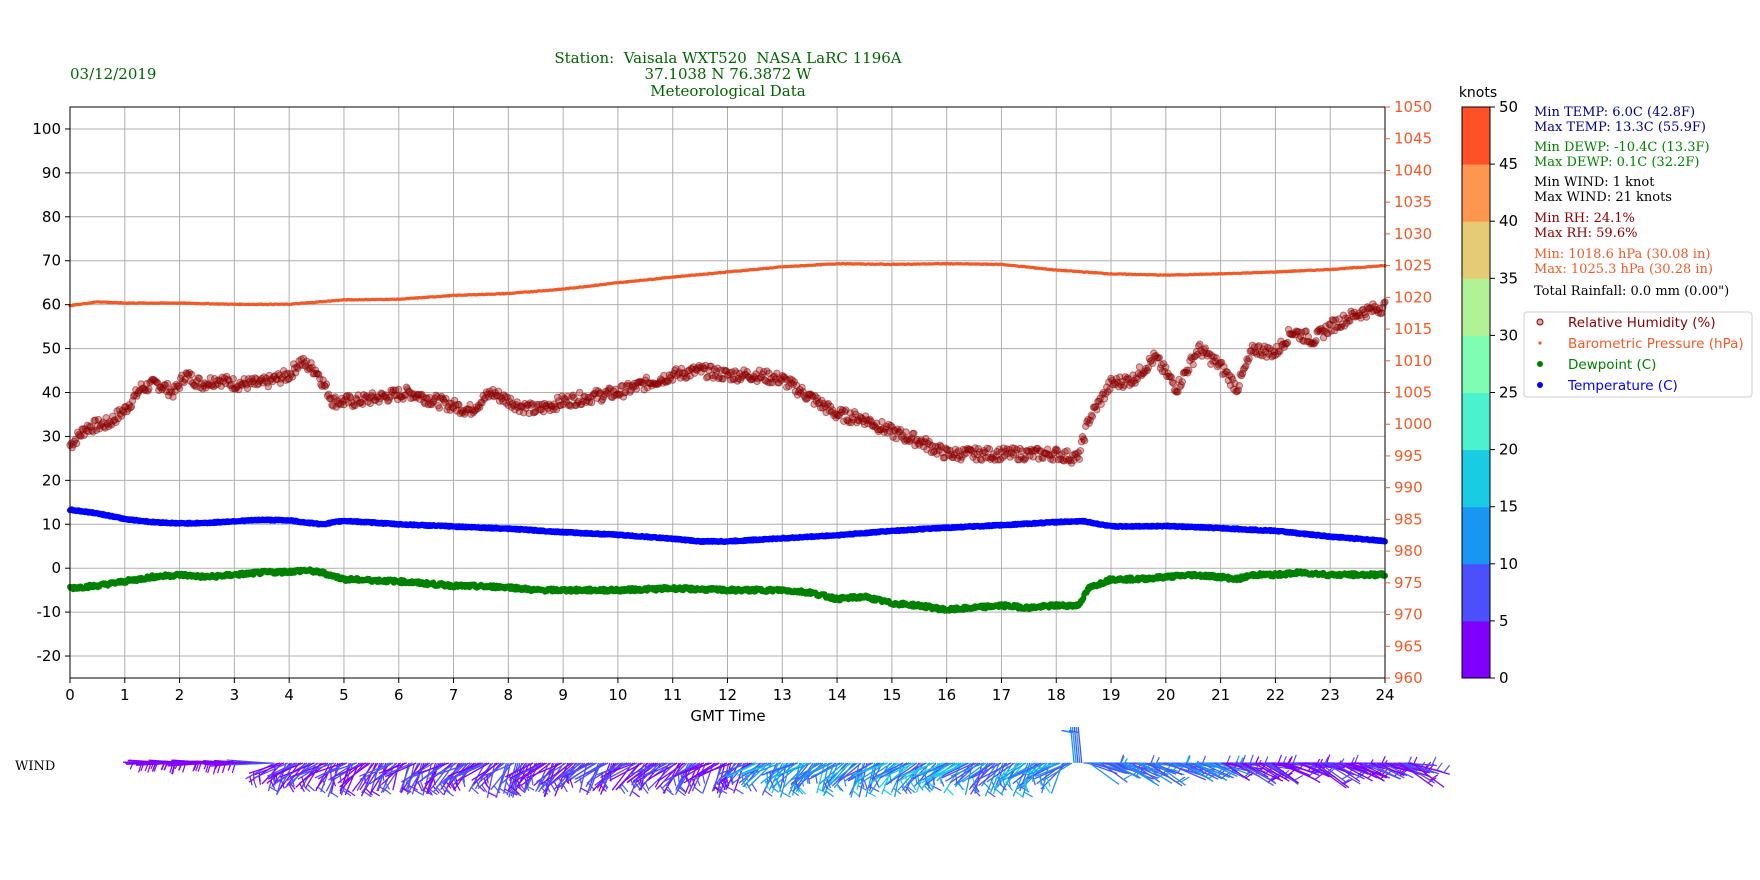 The height and width of the screenshot is (880, 1760). I want to click on station-title: Station: Vaisala WXT520 NASA LaRC 1196A, so click(727, 58).